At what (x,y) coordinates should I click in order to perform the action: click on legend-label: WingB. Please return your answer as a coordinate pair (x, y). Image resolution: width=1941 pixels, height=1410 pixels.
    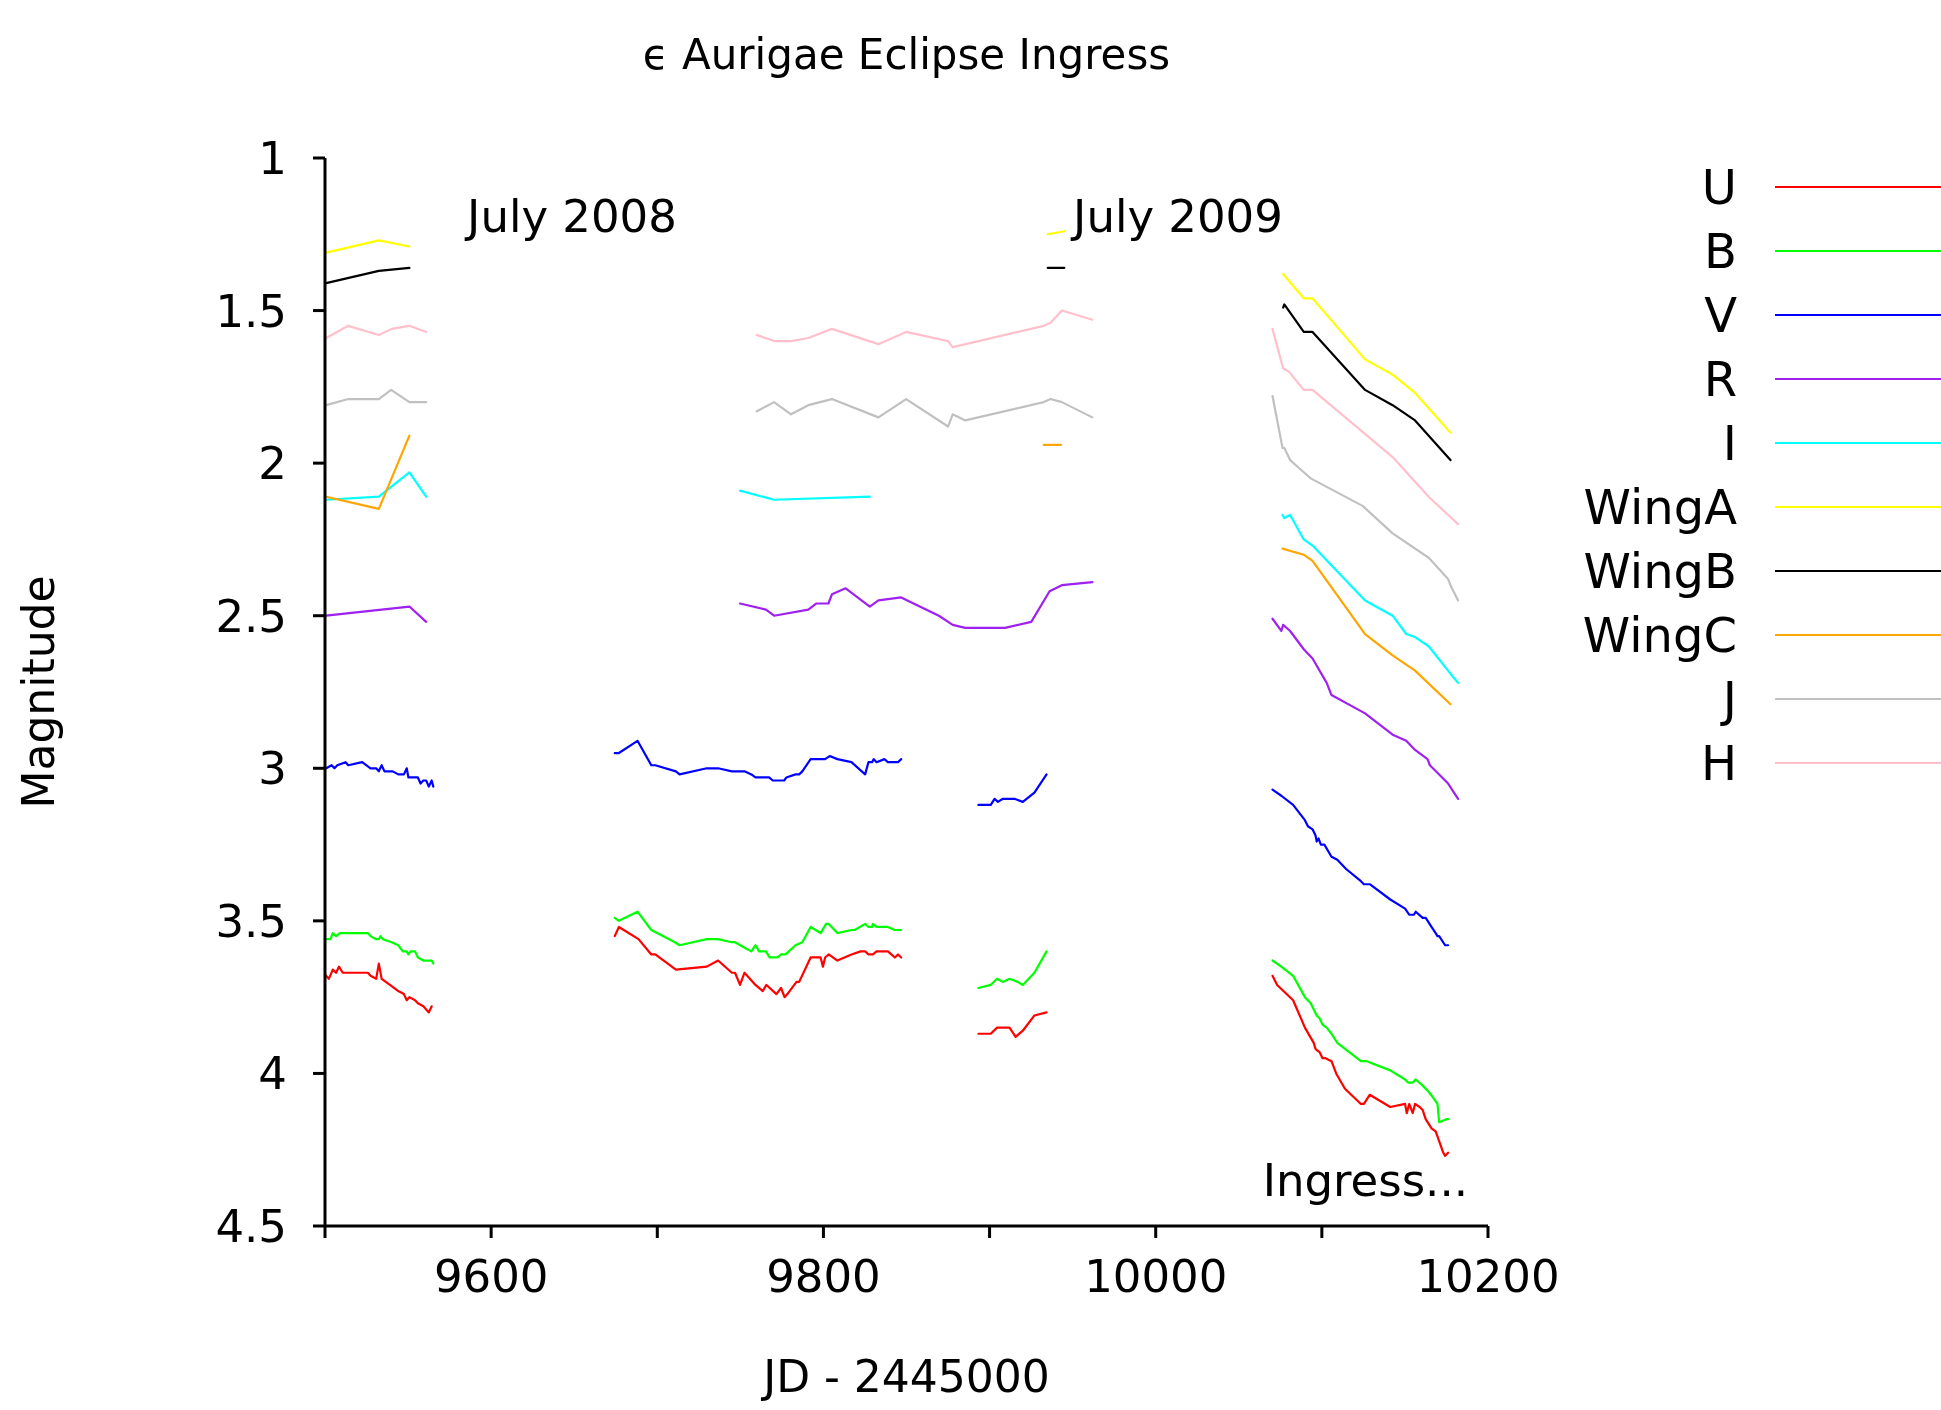
    Looking at the image, I should click on (1659, 571).